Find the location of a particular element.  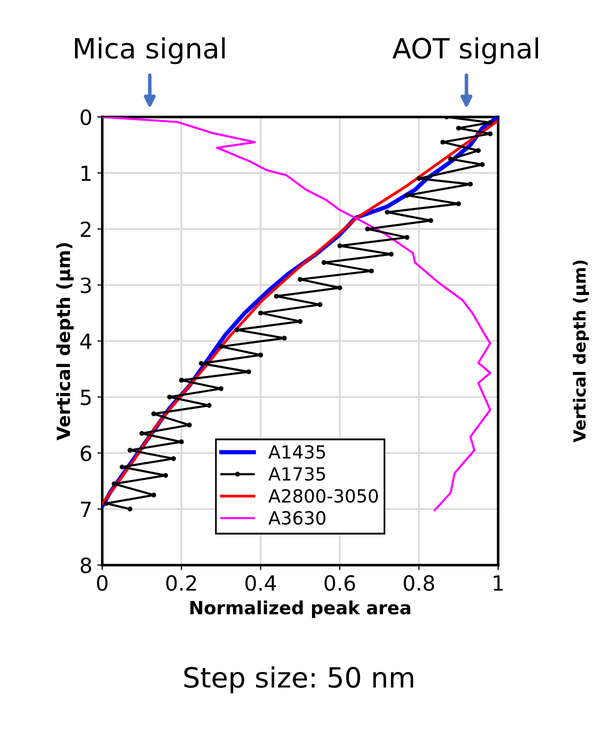

x-tick-label: 0.4 is located at coordinates (260, 583).